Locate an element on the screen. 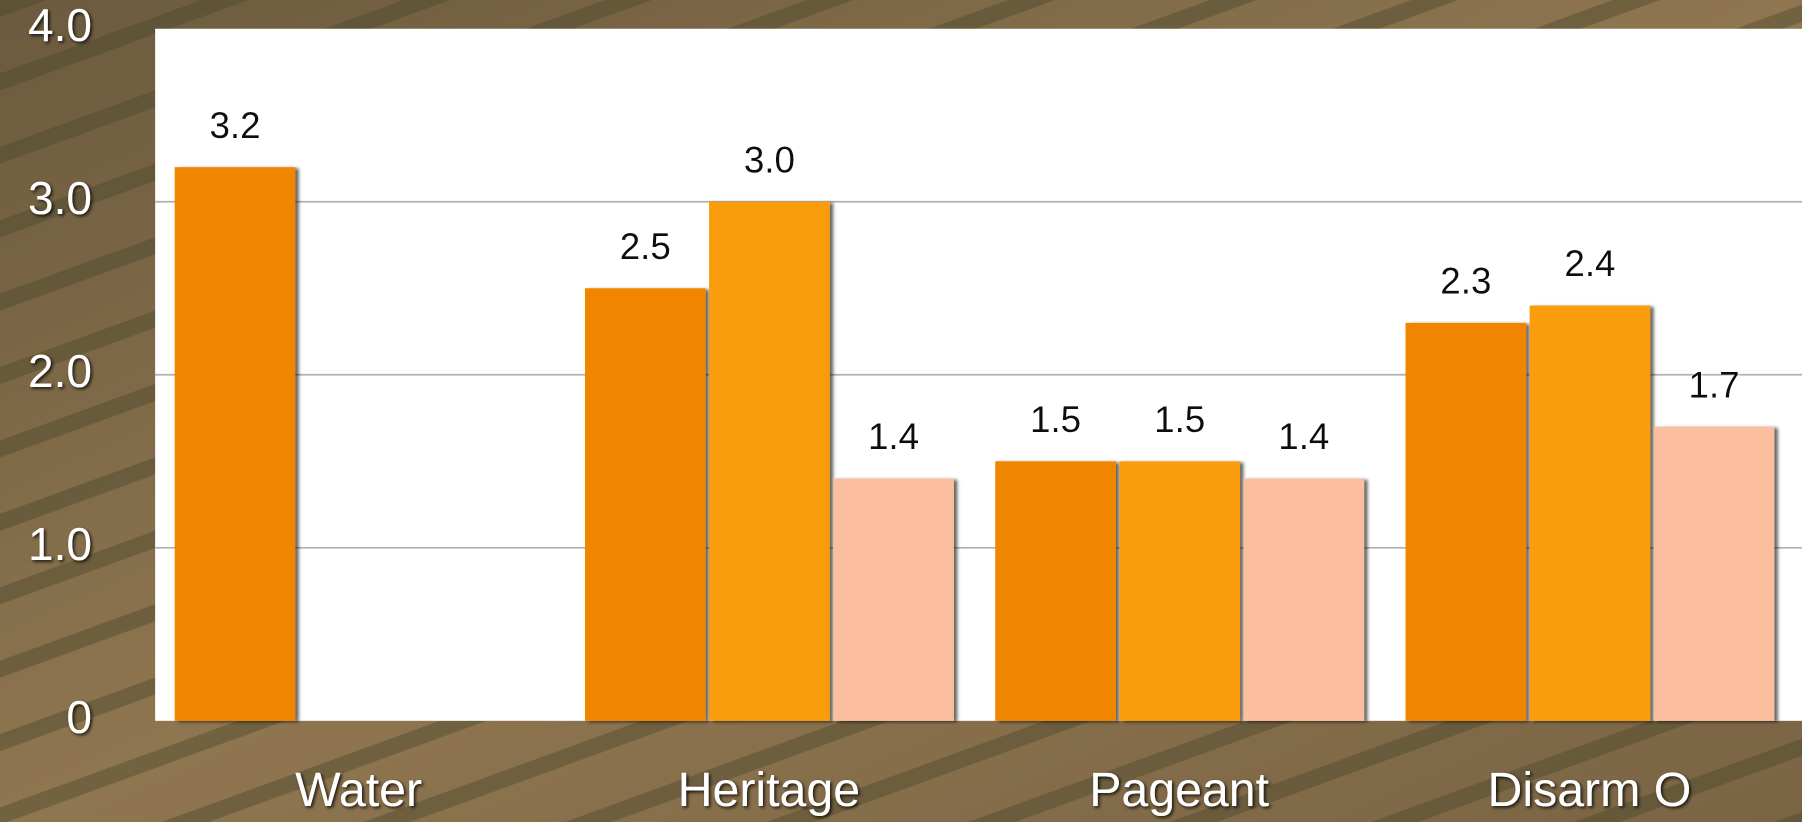  value-label: 3.2 is located at coordinates (234, 125).